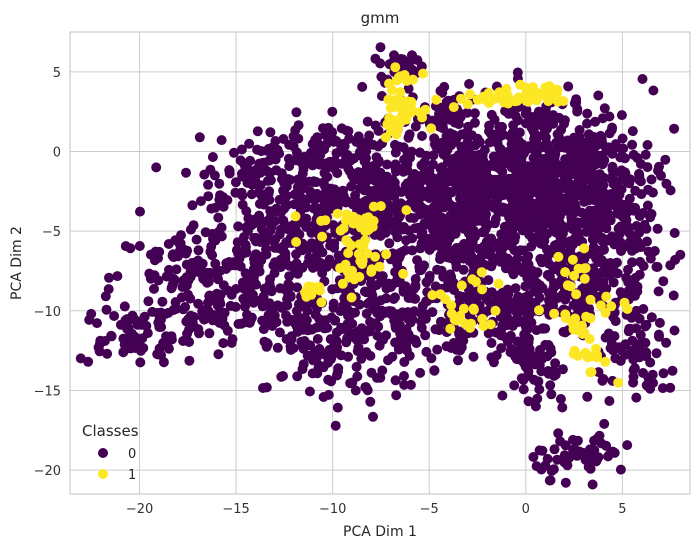  What do you see at coordinates (132, 454) in the screenshot?
I see `legend-label-0: 0` at bounding box center [132, 454].